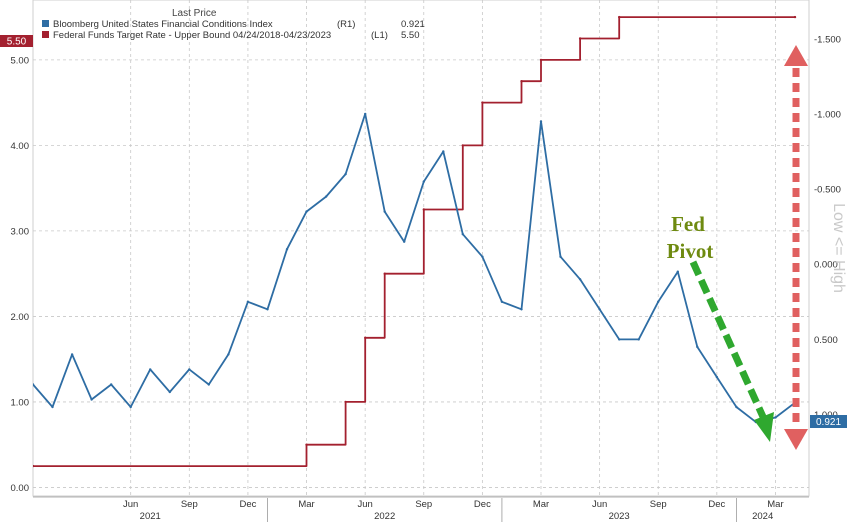 The width and height of the screenshot is (848, 527). What do you see at coordinates (20, 317) in the screenshot?
I see `left-tick-label: 2.00` at bounding box center [20, 317].